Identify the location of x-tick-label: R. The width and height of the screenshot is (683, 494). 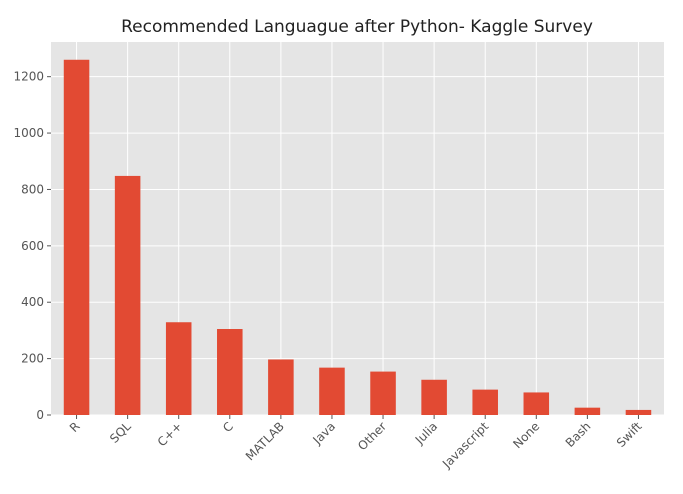
(75, 427).